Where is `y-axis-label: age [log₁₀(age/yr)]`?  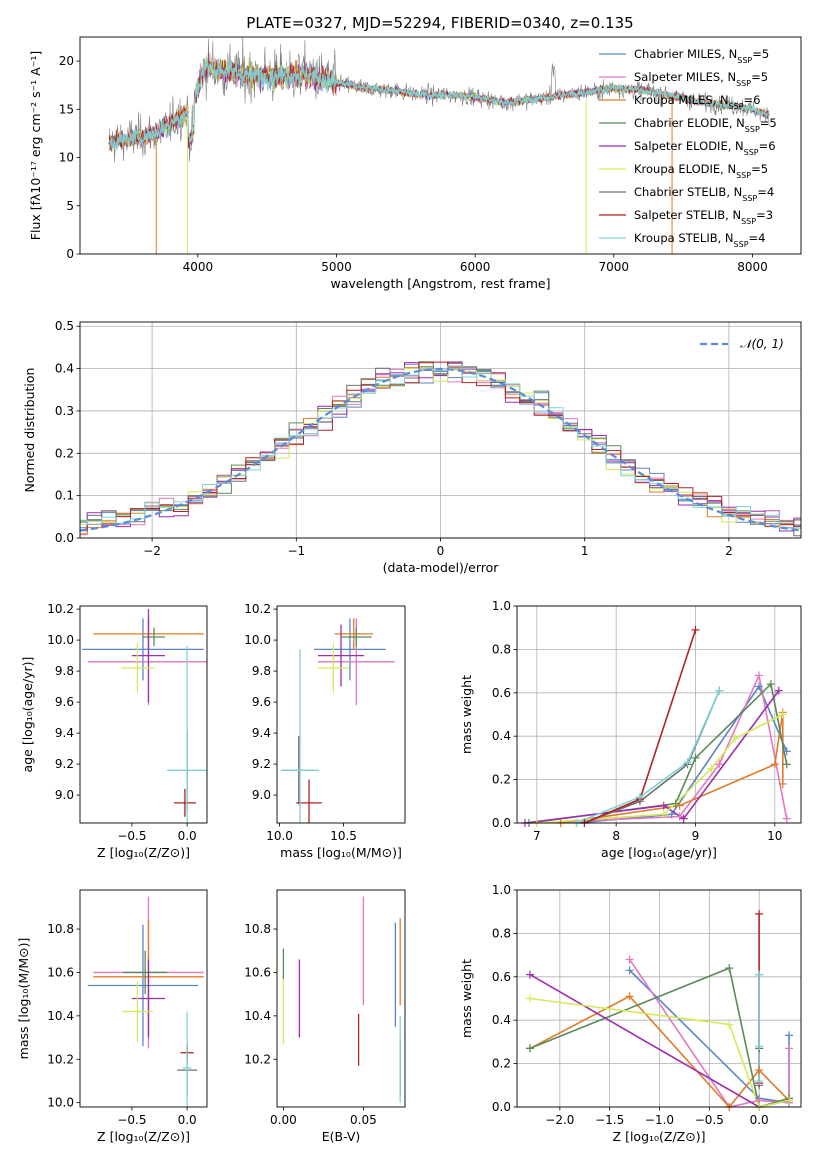
y-axis-label: age [log₁₀(age/yr)] is located at coordinates (27, 715).